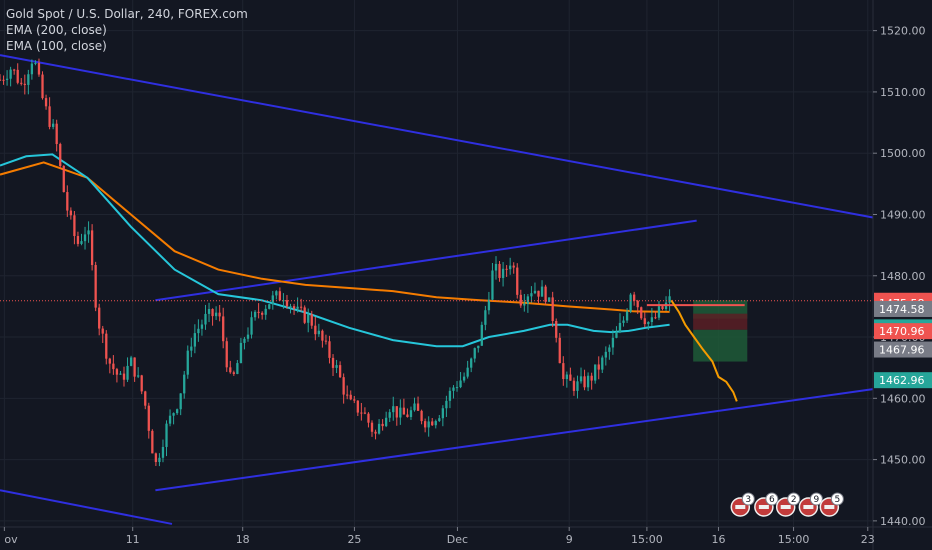 Image resolution: width=932 pixels, height=550 pixels. Describe the element at coordinates (903, 31) in the screenshot. I see `y-tick-label: 1520.00` at that location.